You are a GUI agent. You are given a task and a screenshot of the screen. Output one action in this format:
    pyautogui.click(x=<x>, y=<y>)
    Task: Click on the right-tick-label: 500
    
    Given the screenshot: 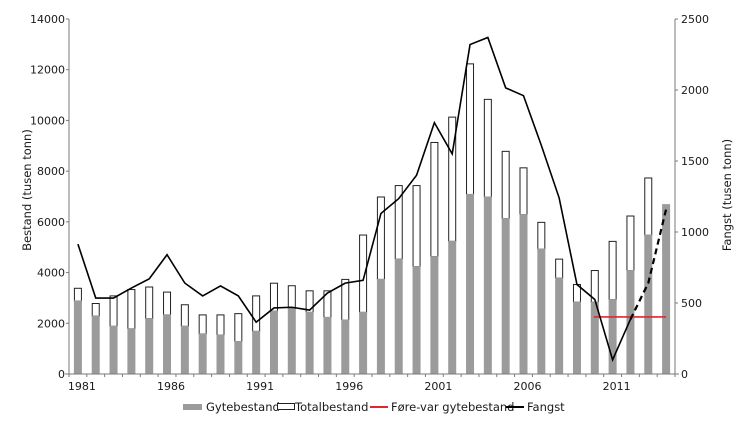 What is the action you would take?
    pyautogui.click(x=691, y=303)
    